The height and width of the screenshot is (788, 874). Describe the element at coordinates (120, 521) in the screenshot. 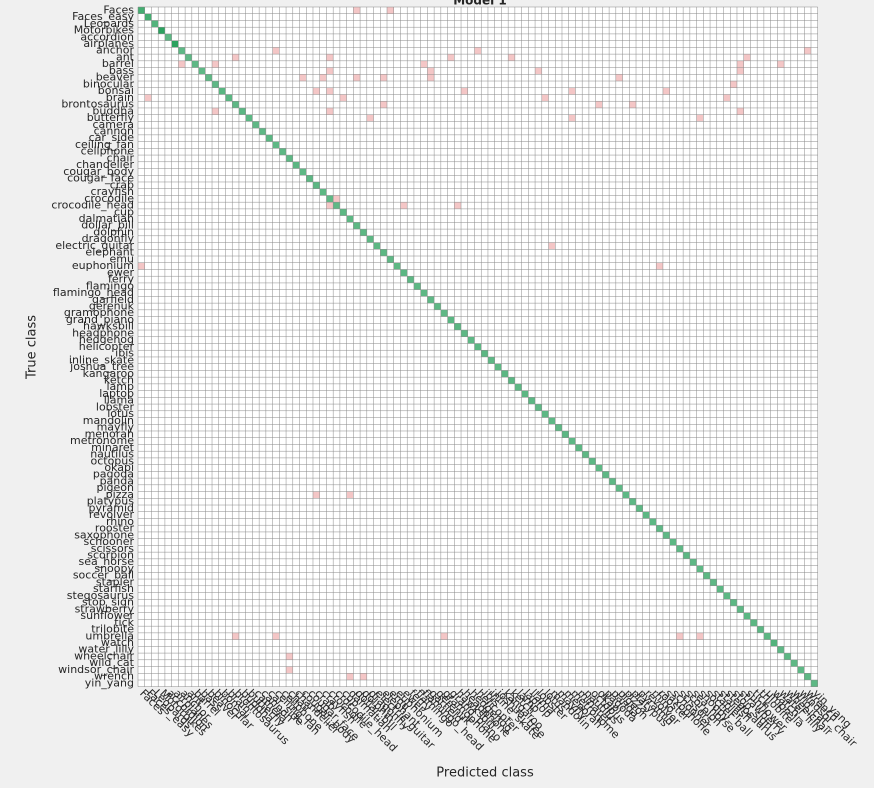

I see `y-tick-label: rhino` at that location.